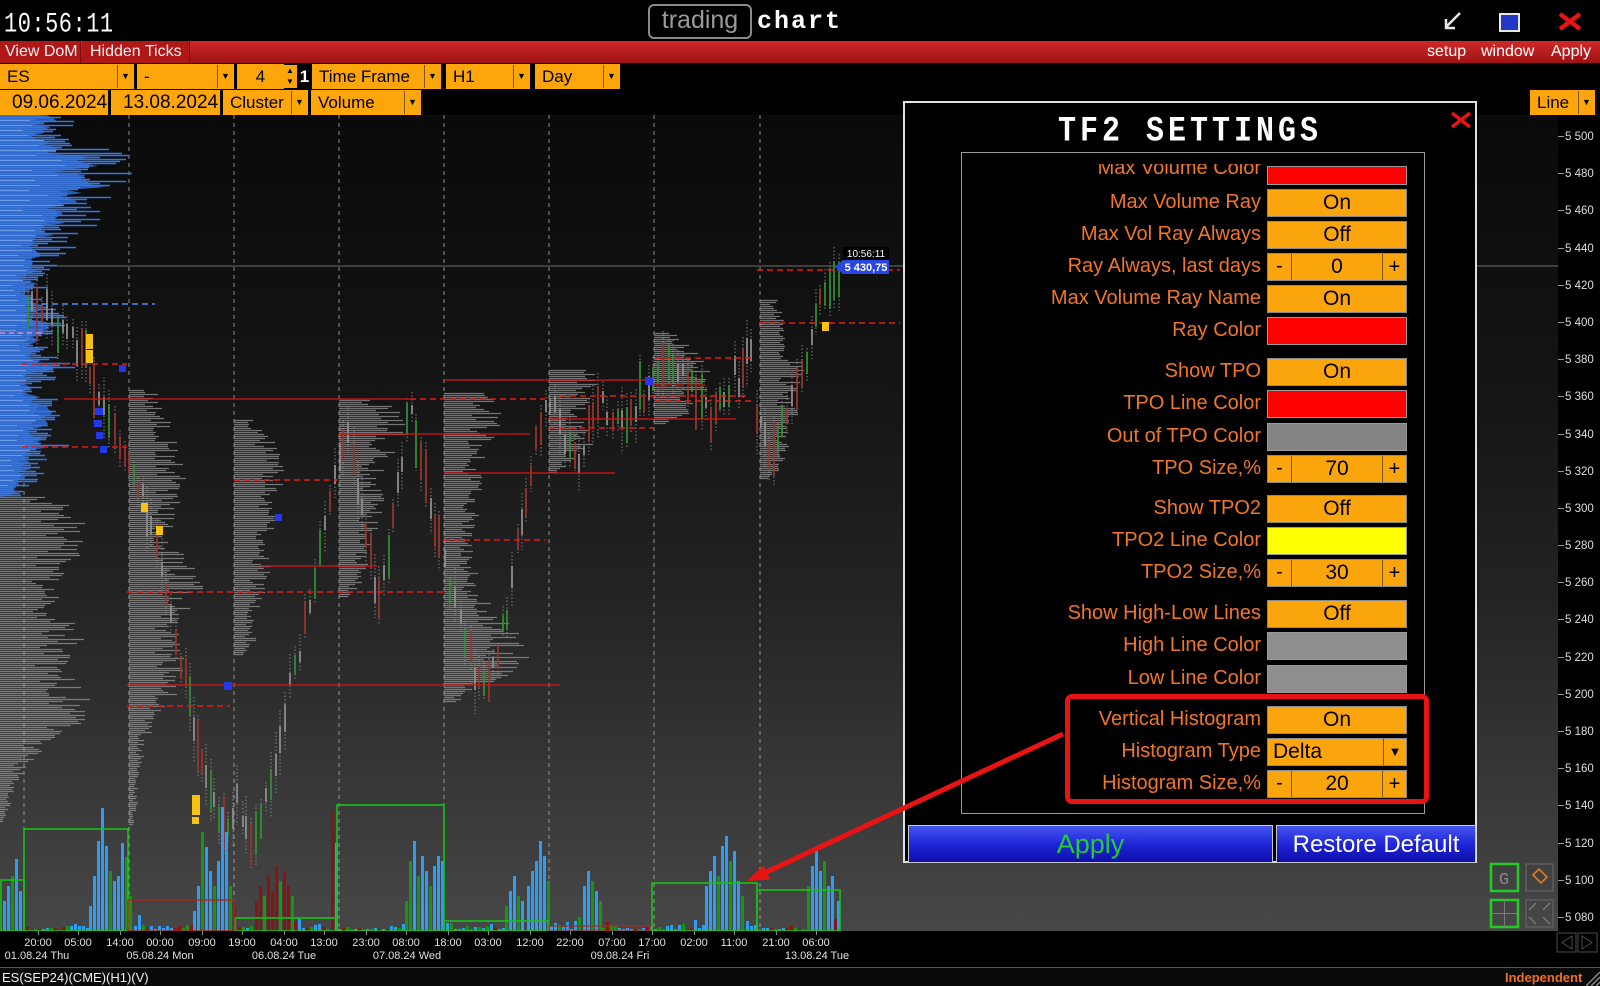 Image resolution: width=1600 pixels, height=986 pixels. What do you see at coordinates (1504, 880) in the screenshot?
I see `svg-text: G` at bounding box center [1504, 880].